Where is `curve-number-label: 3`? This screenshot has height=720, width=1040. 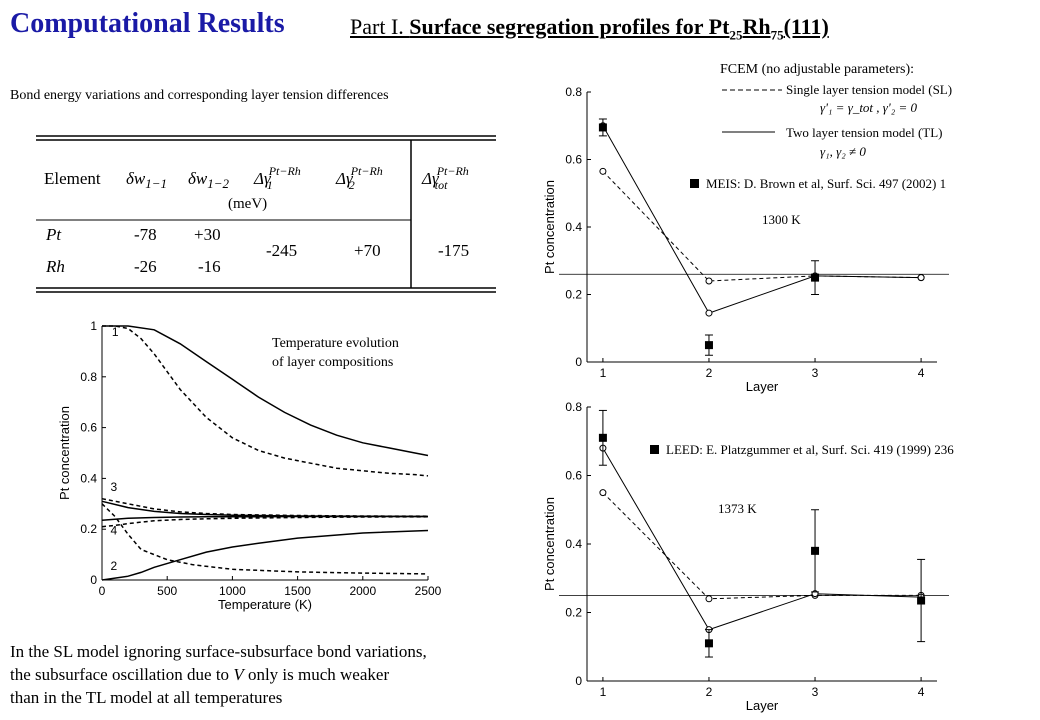 curve-number-label: 3 is located at coordinates (114, 487).